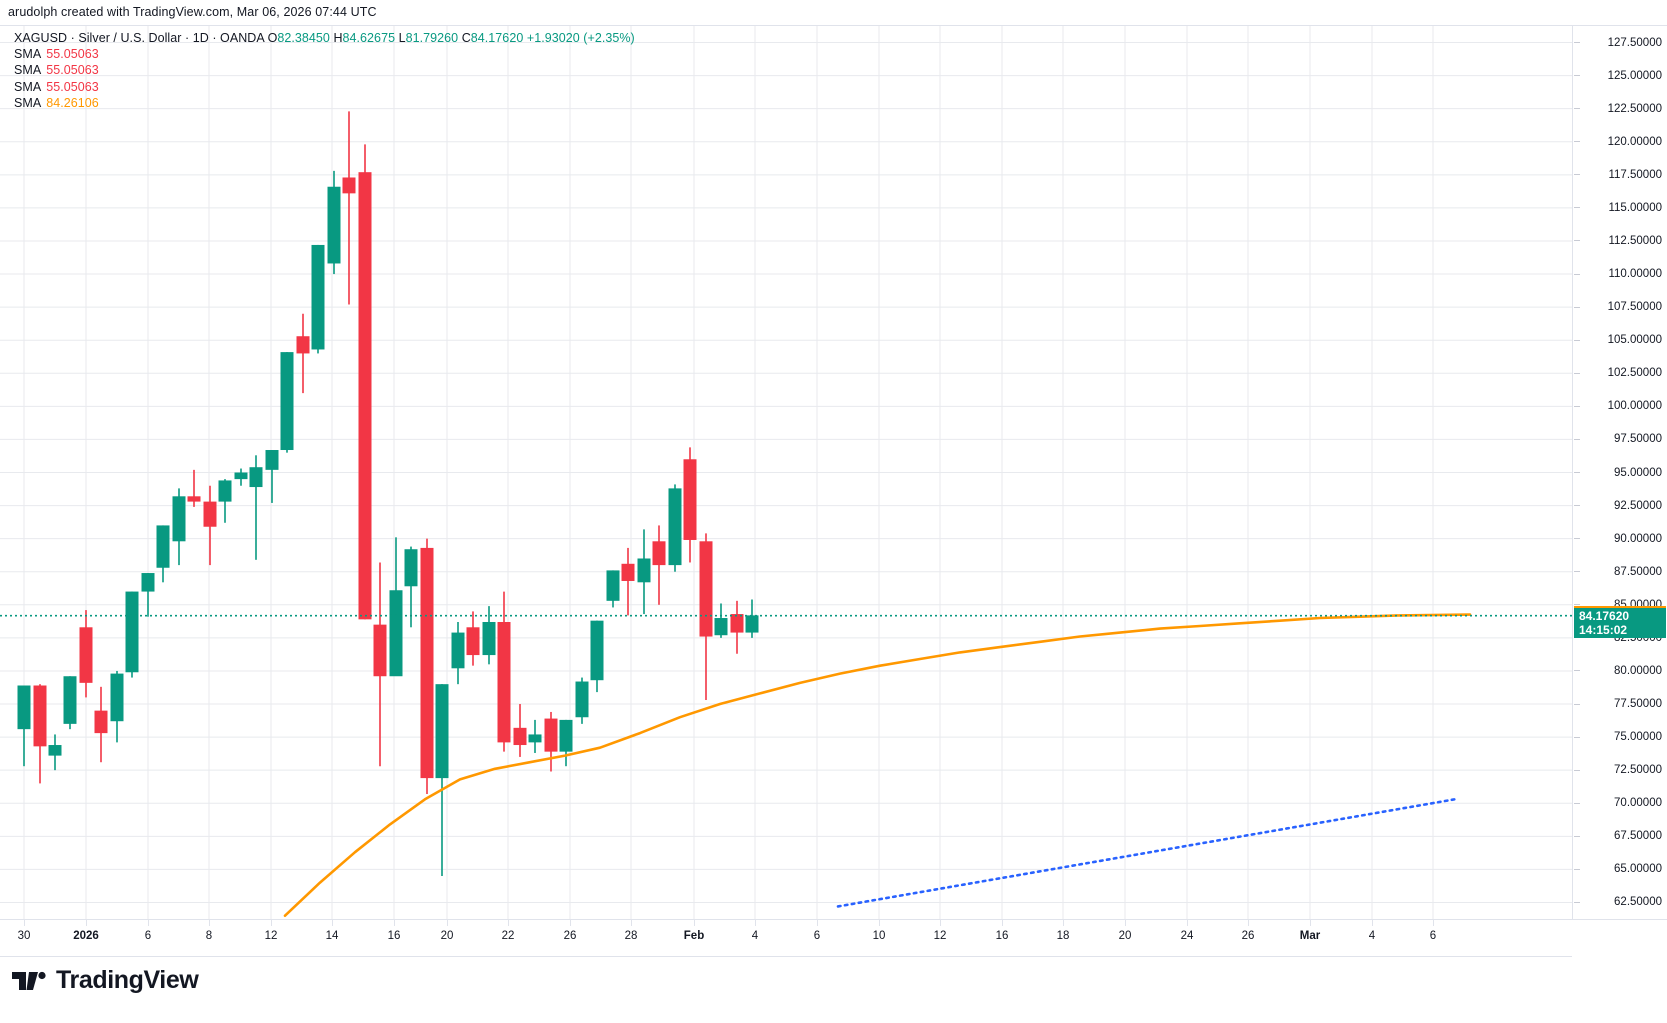 Image resolution: width=1667 pixels, height=1023 pixels. Describe the element at coordinates (1620, 43) in the screenshot. I see `price-tick-label: 127.50000` at that location.